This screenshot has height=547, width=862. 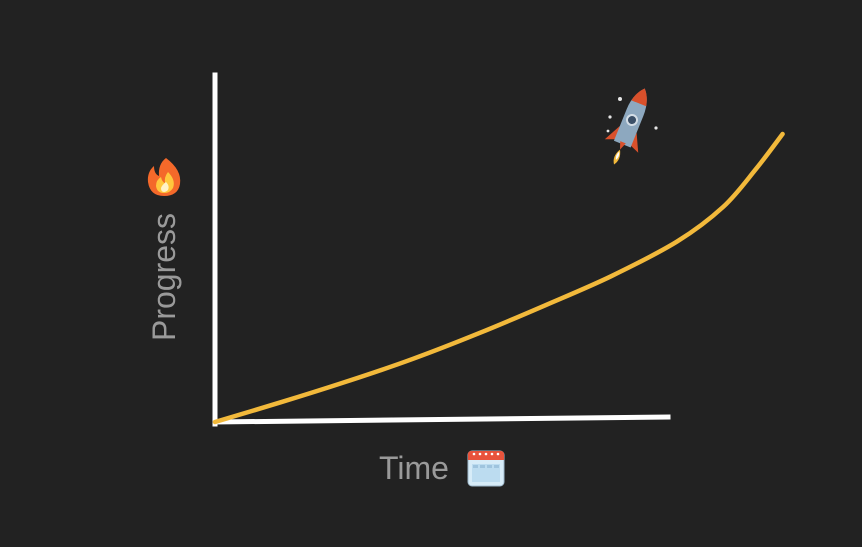 What do you see at coordinates (164, 177) in the screenshot?
I see `fire-icon` at bounding box center [164, 177].